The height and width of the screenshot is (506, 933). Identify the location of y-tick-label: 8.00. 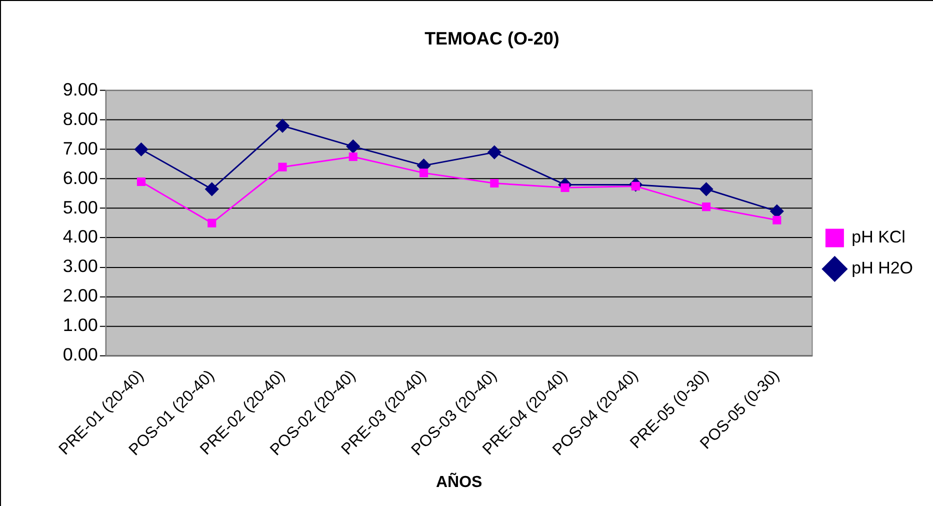
(80, 118).